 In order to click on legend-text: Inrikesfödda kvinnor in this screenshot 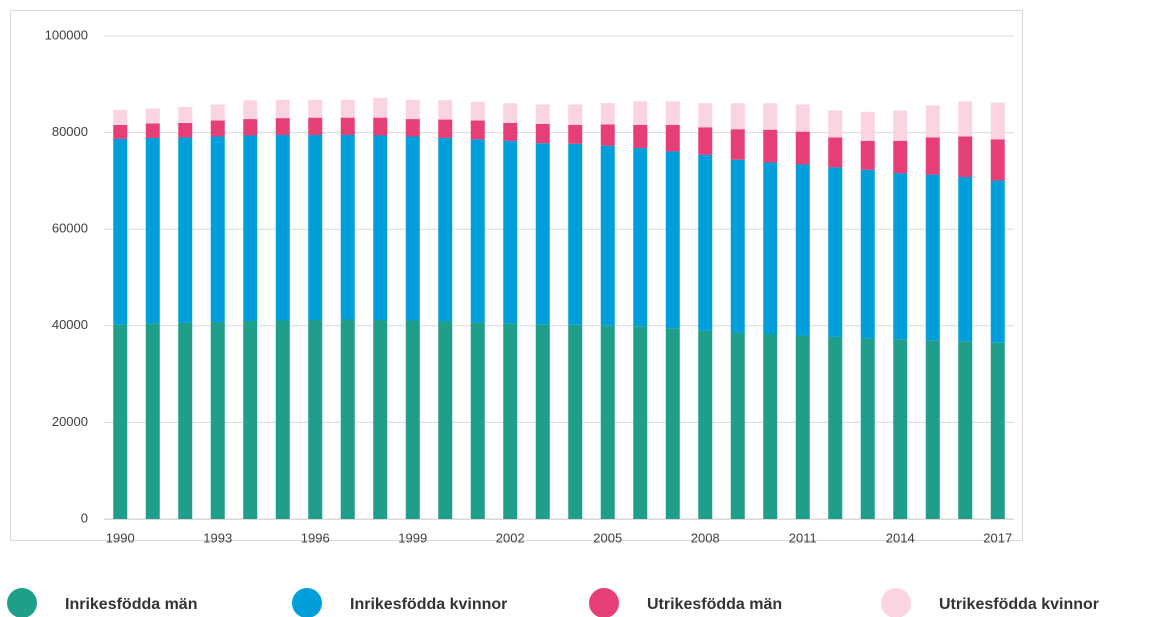, I will do `click(428, 604)`.